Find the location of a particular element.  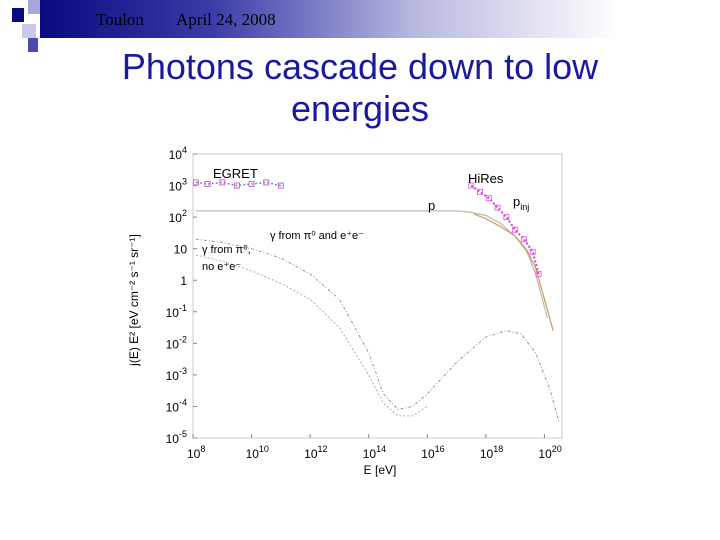

y-tick-label: 10⁻⁴ is located at coordinates (176, 405).